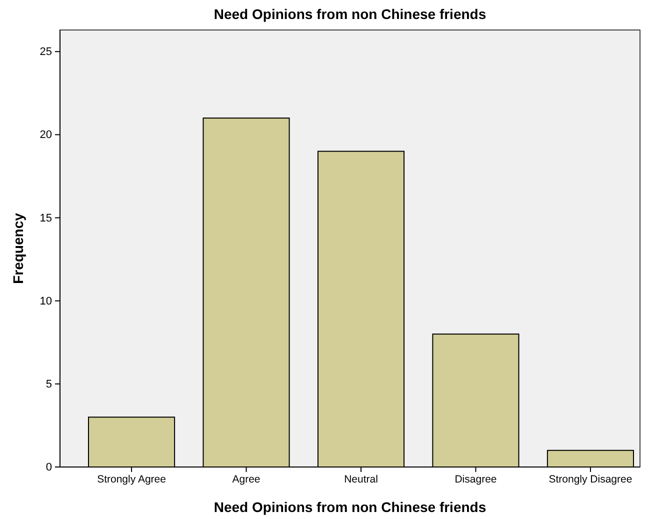 The width and height of the screenshot is (656, 519). Describe the element at coordinates (46, 52) in the screenshot. I see `y-tick-label: 25` at that location.